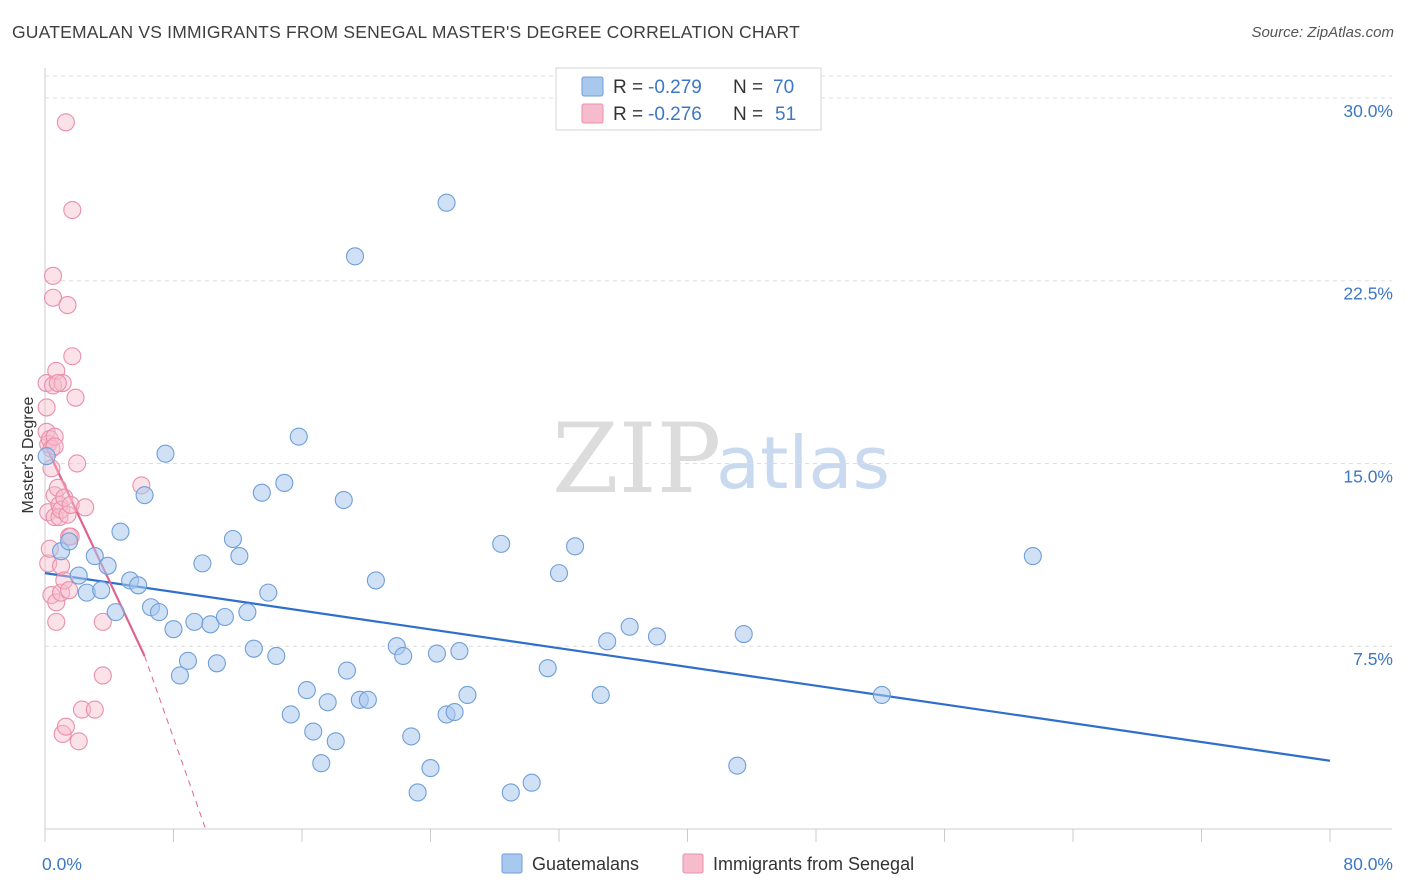 This screenshot has width=1406, height=892. Describe the element at coordinates (813, 864) in the screenshot. I see `series-label-senegal: Immigrants from Senegal` at that location.